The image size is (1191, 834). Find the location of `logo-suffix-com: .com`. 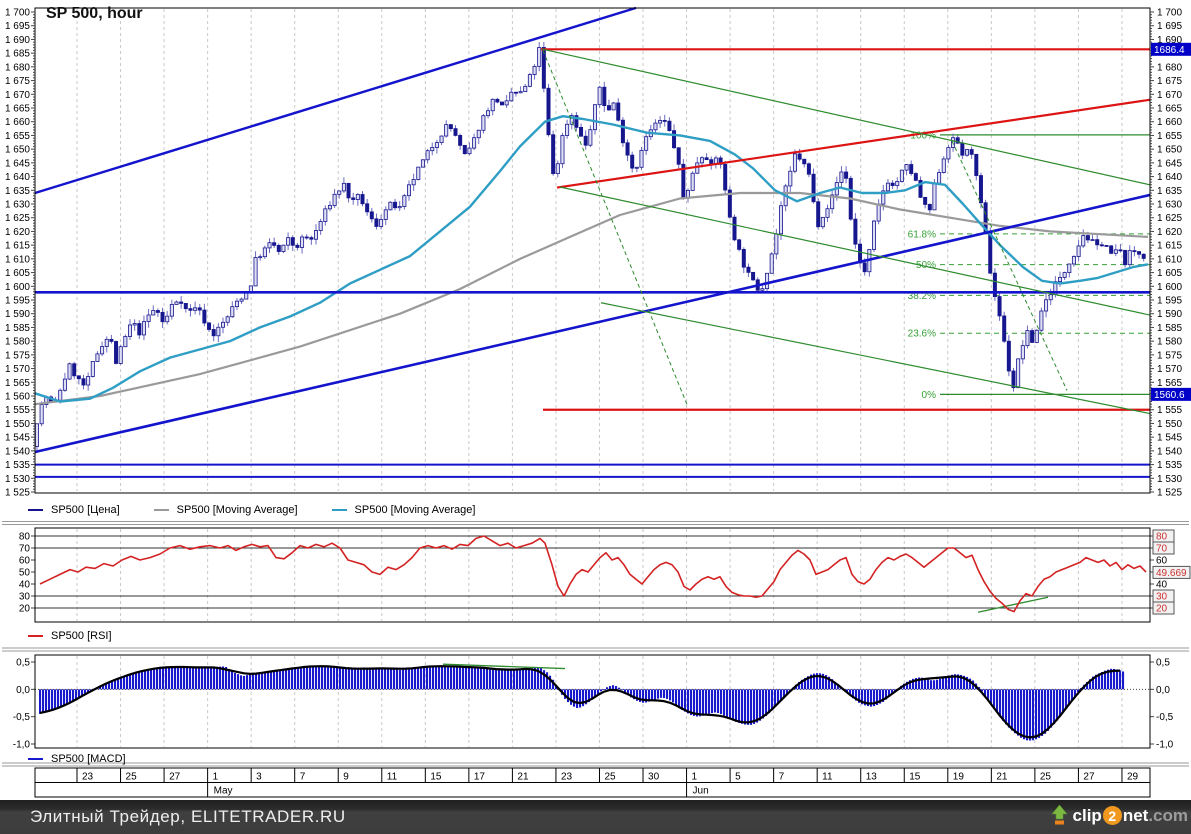

logo-suffix-com: .com is located at coordinates (1168, 815).